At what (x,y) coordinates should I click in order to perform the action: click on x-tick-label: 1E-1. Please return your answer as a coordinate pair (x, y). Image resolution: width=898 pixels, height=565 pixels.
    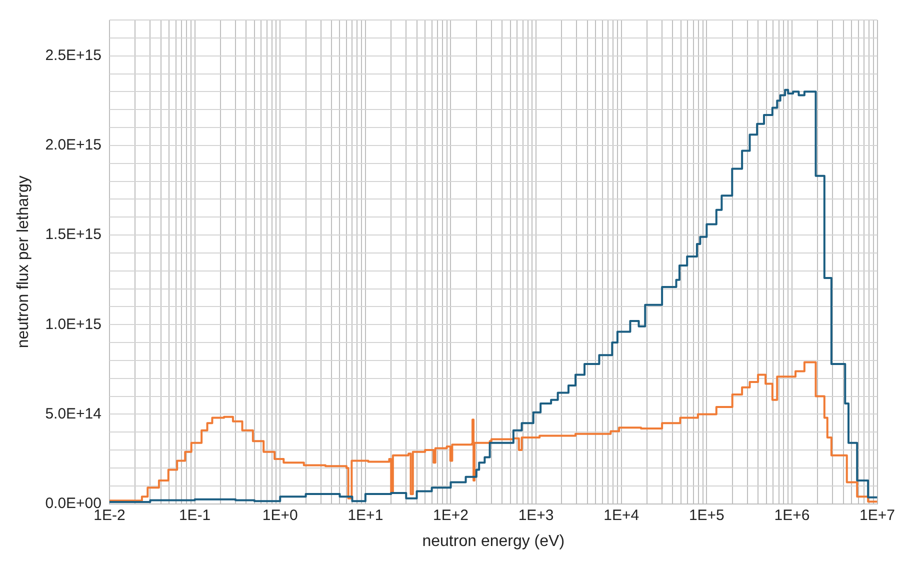
    Looking at the image, I should click on (194, 515).